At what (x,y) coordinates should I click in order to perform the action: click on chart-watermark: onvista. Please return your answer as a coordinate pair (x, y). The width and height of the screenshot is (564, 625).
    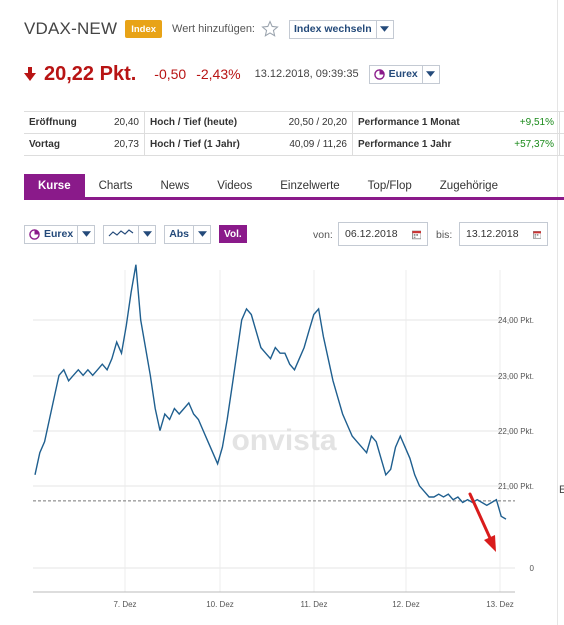
    Looking at the image, I should click on (283, 440).